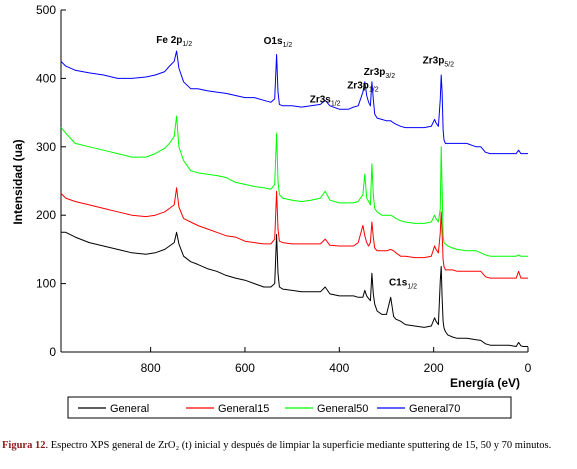 The width and height of the screenshot is (577, 469). I want to click on y-tick-label: 100, so click(46, 284).